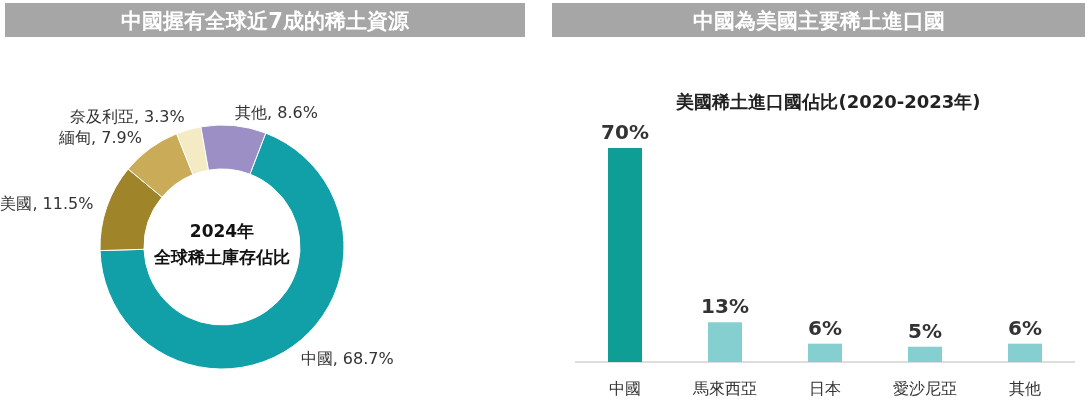  Describe the element at coordinates (276, 112) in the screenshot. I see `slice-label: 其他, 8.6%` at that location.